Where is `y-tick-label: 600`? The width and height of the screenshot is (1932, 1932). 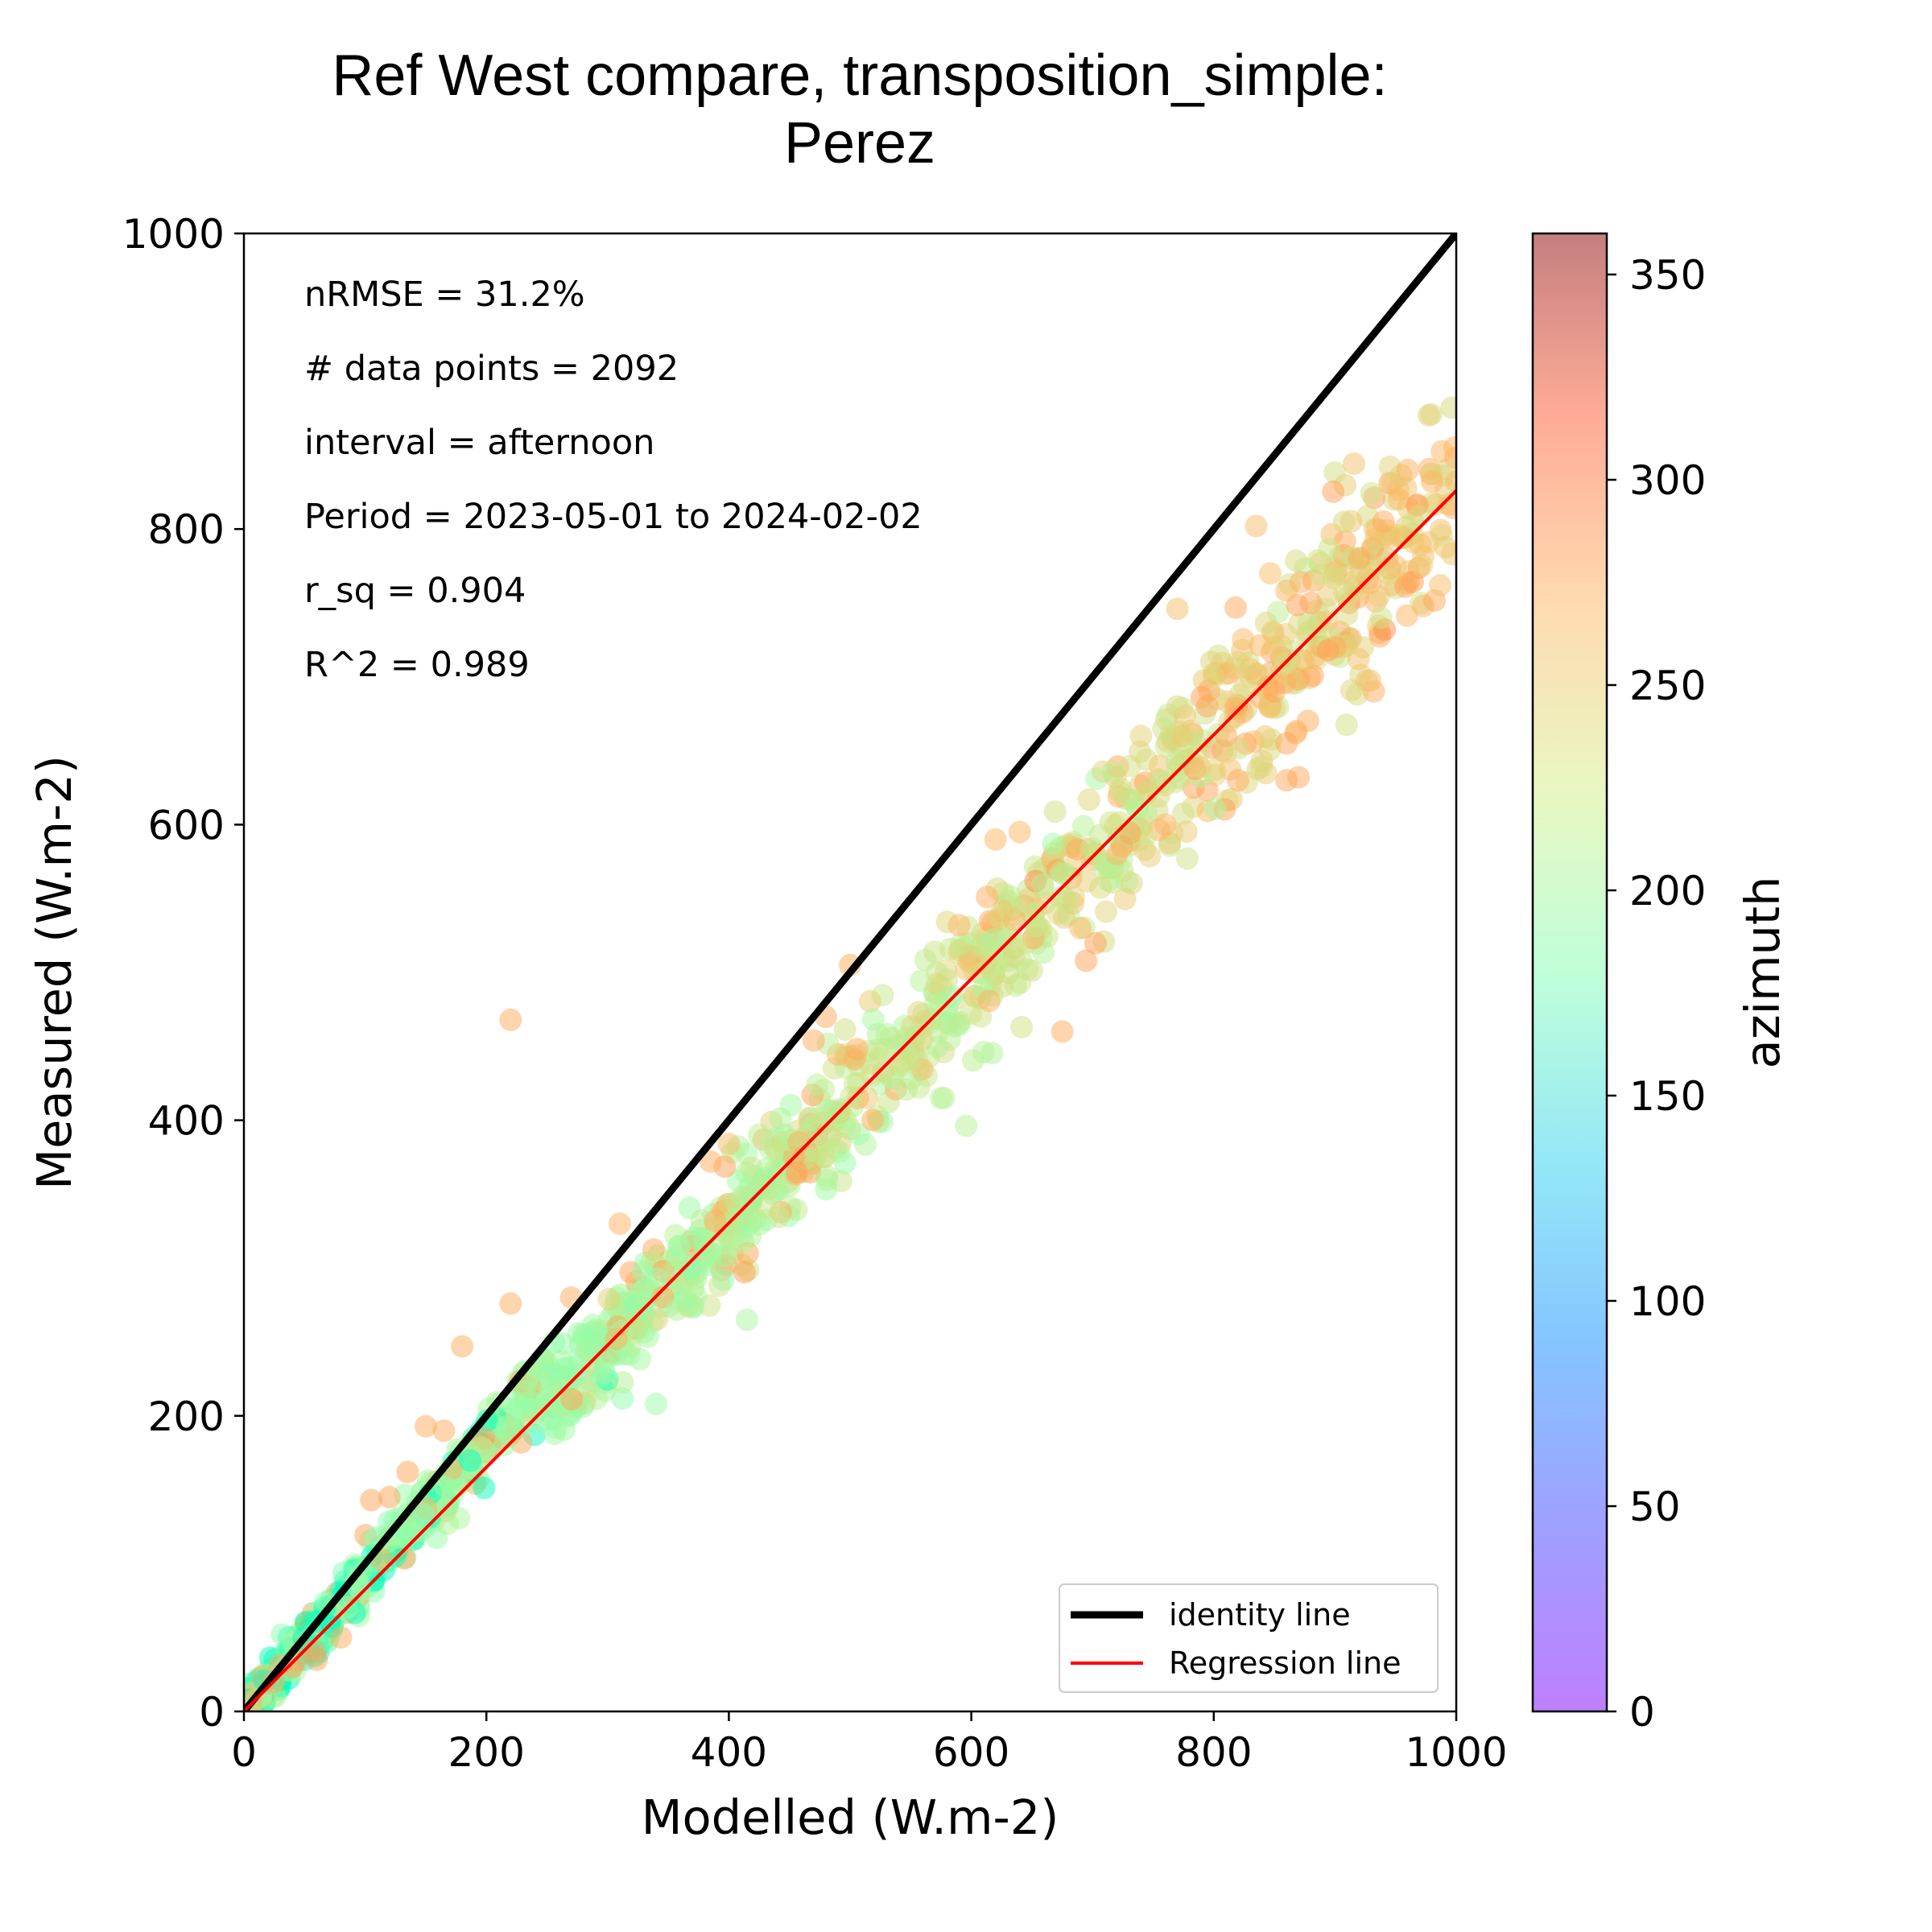
y-tick-label: 600 is located at coordinates (186, 825).